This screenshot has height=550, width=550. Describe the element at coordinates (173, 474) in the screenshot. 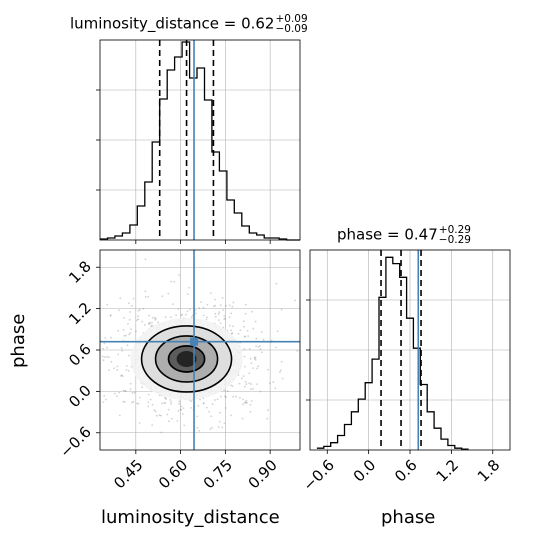

I see `x-tick-label-ld-1: 0.60` at that location.